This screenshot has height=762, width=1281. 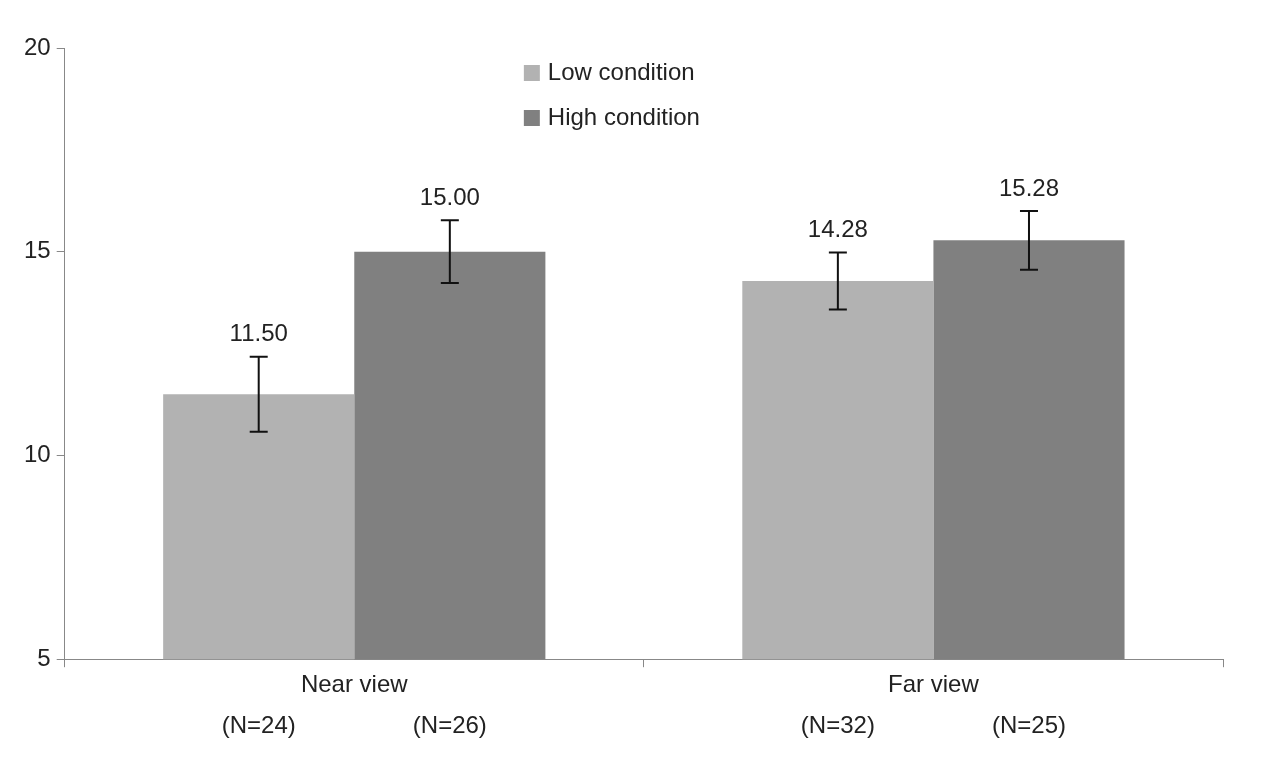 I want to click on text: (N=26), so click(x=449, y=724).